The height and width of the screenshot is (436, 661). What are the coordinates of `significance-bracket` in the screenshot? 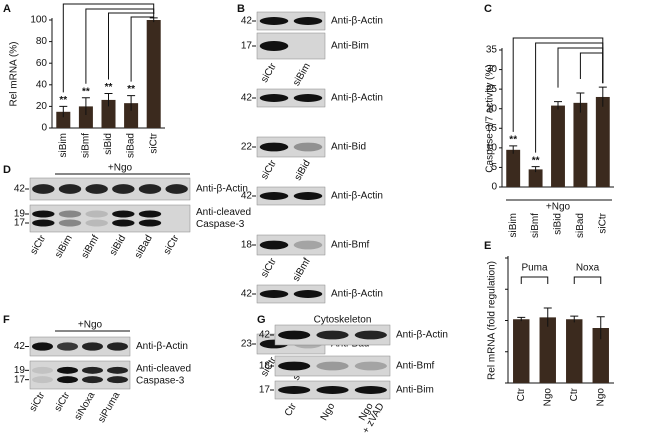 It's located at (591, 68).